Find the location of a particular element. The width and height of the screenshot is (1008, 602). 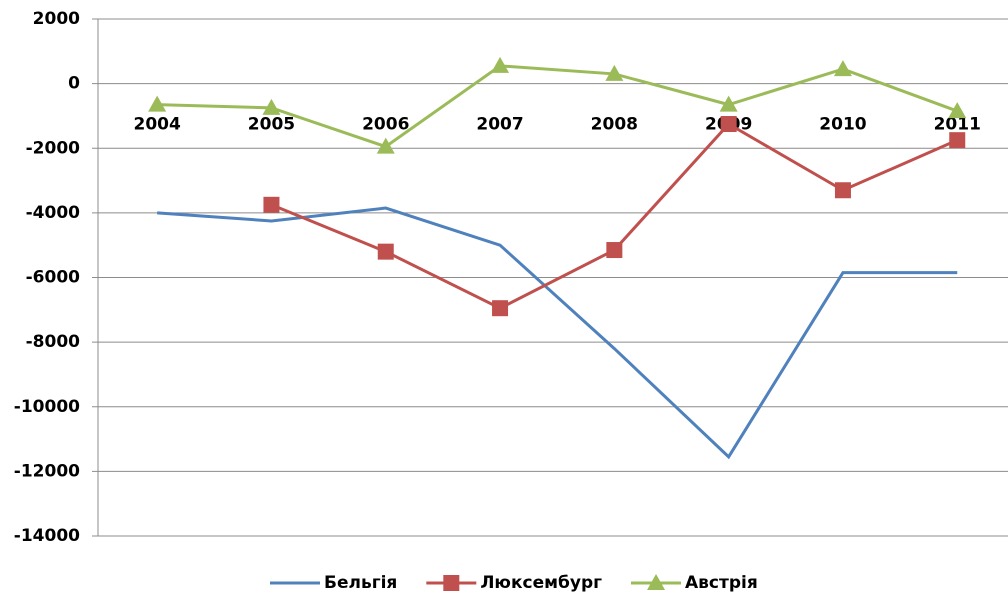

y-tick-label: -10000 is located at coordinates (47, 407).